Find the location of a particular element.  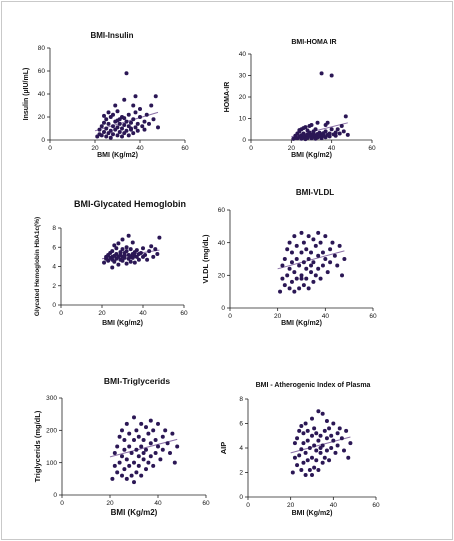

y-tick-label: 8 is located at coordinates (54, 228).